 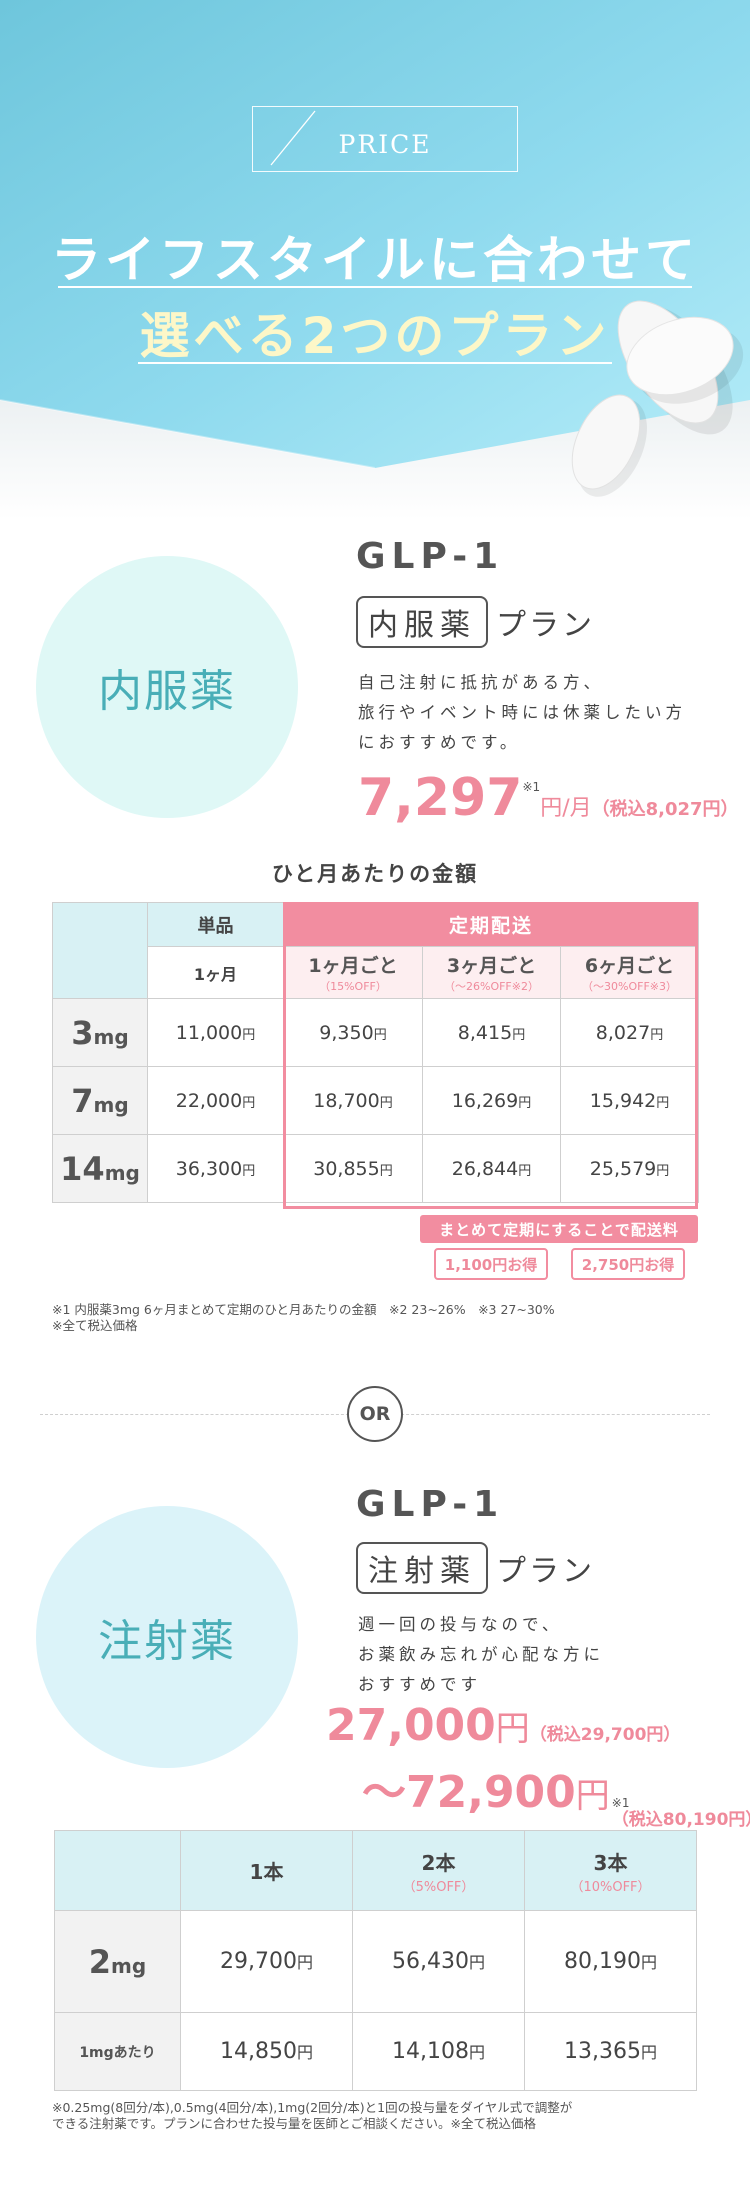 What do you see at coordinates (82, 1032) in the screenshot?
I see `dose-value: 3` at bounding box center [82, 1032].